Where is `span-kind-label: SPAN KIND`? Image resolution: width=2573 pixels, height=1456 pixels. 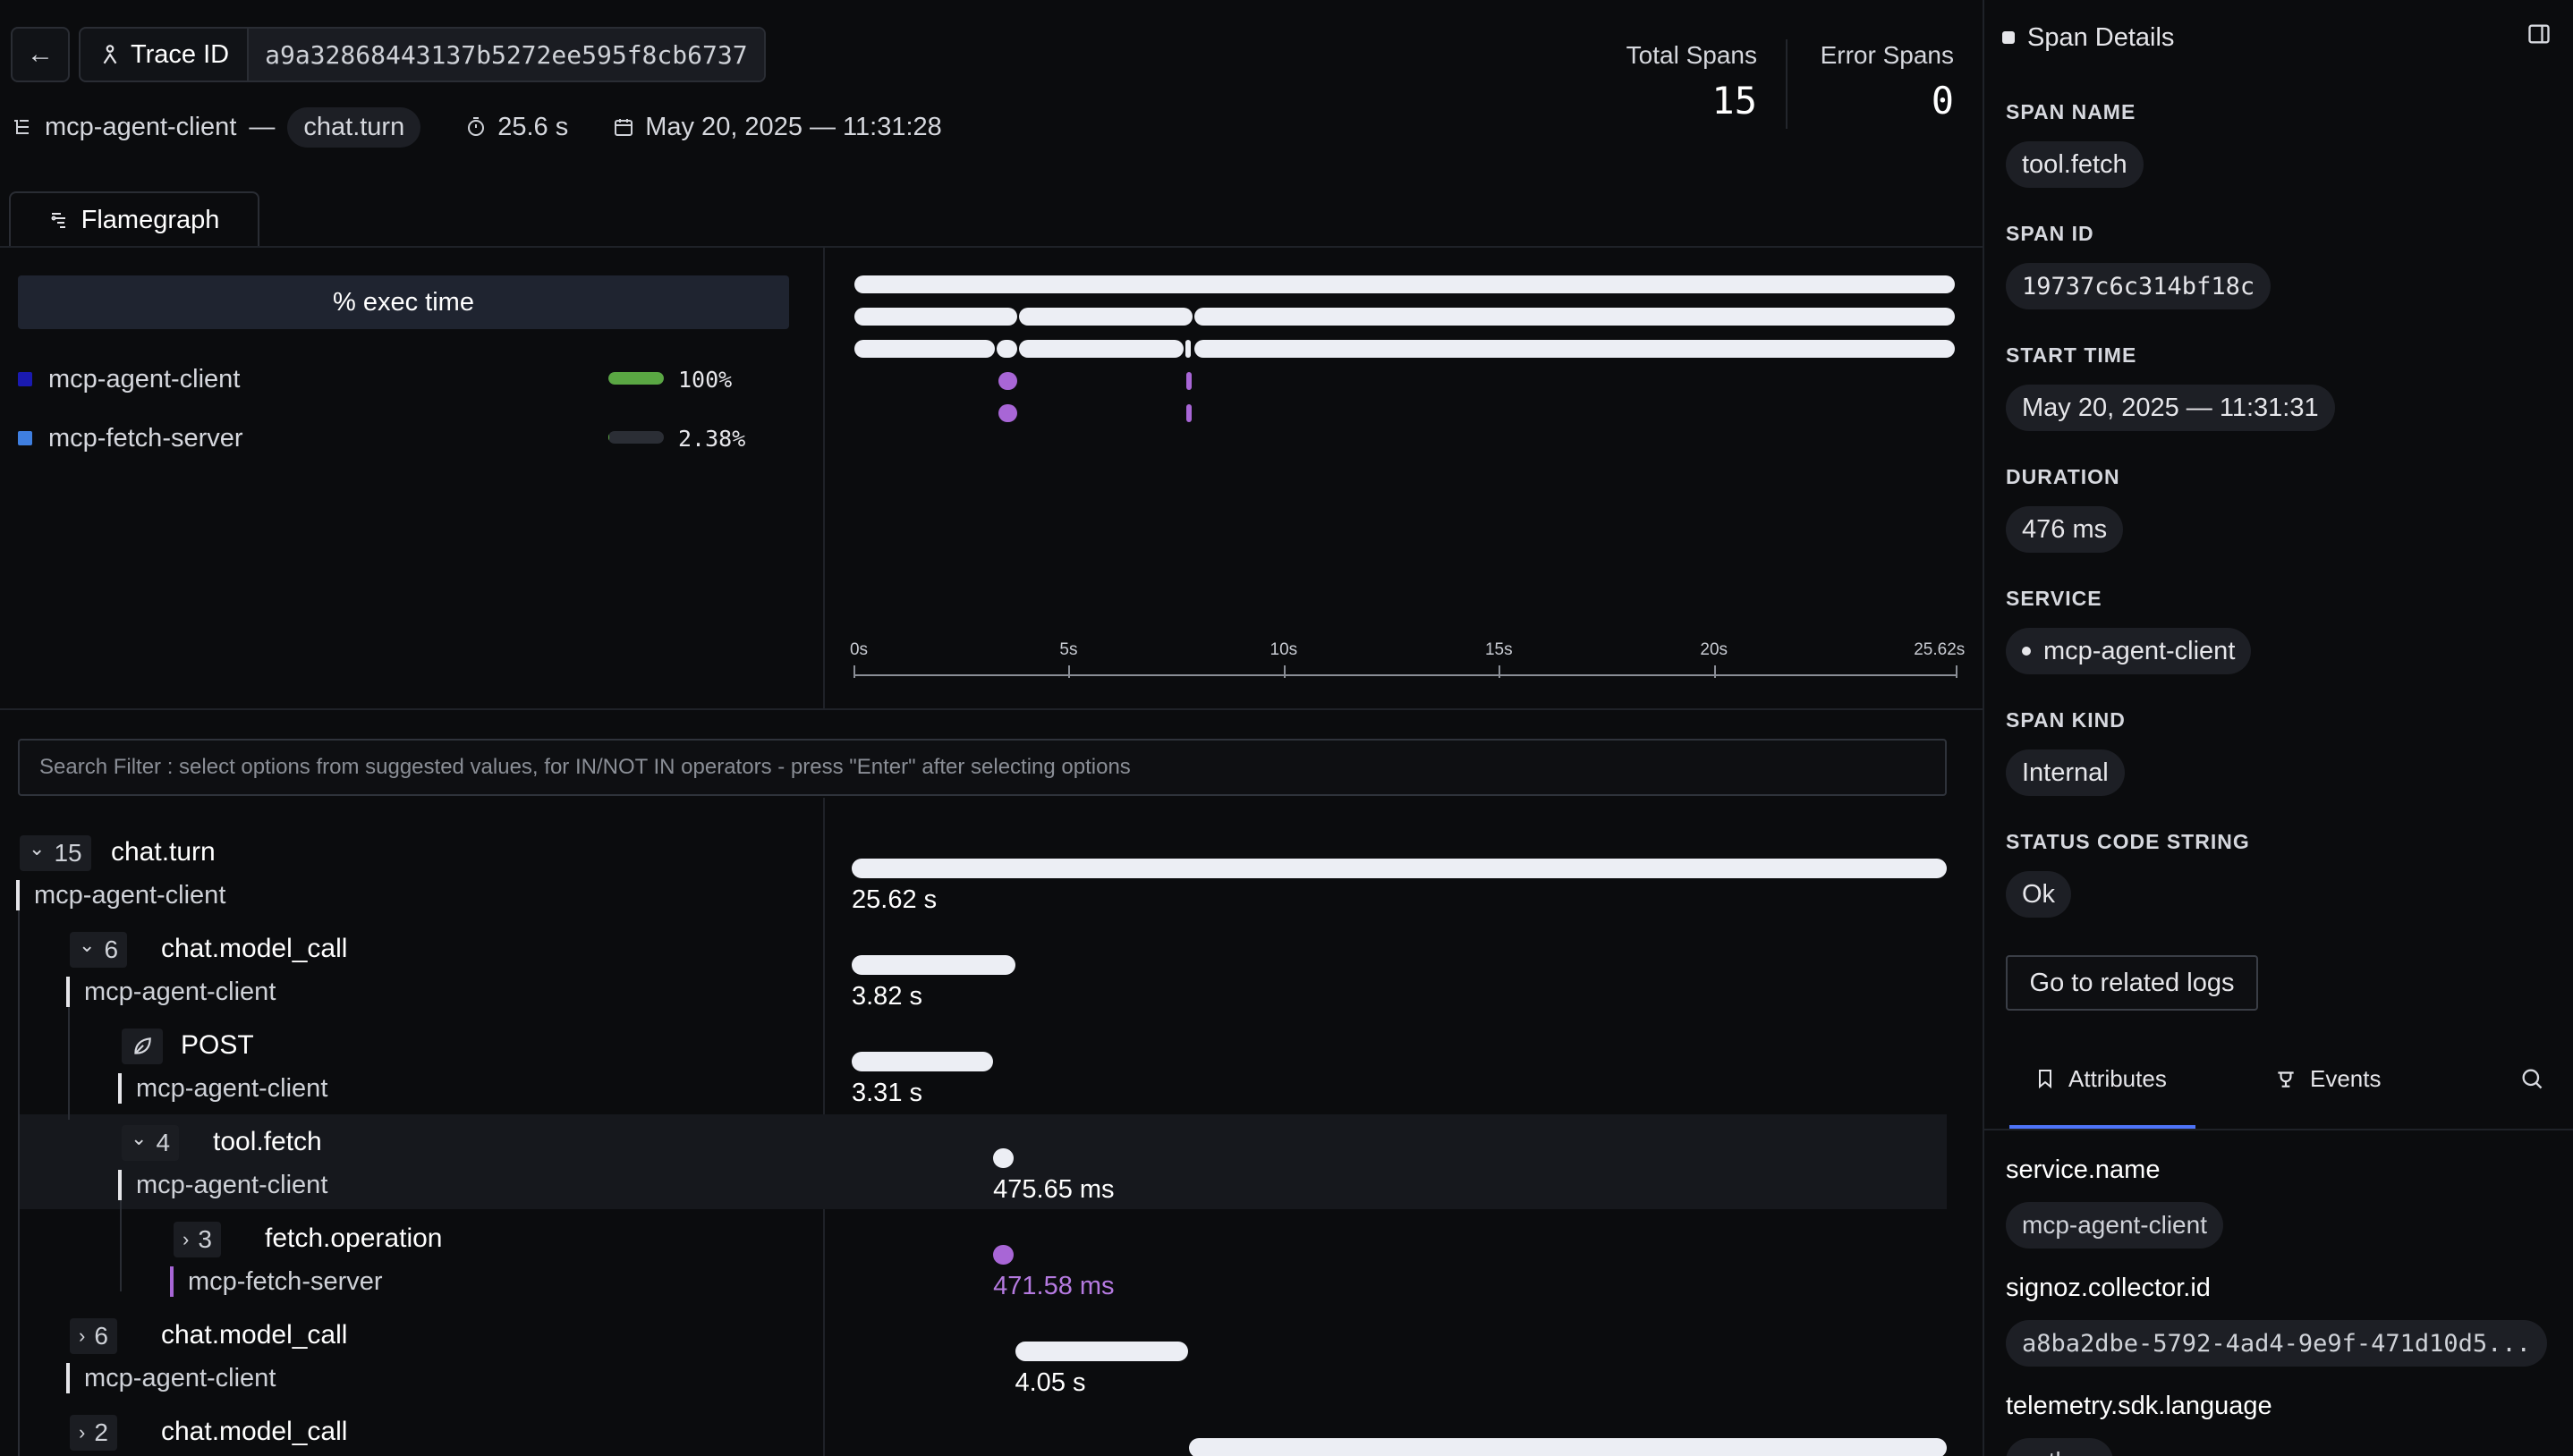
span-kind-label: SPAN KIND is located at coordinates (2066, 720).